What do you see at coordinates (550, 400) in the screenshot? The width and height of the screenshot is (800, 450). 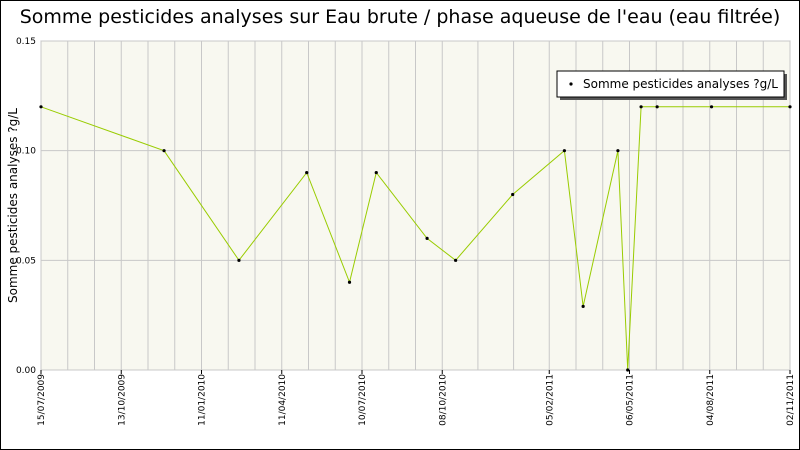 I see `x-tick-label: 05/02/2011` at bounding box center [550, 400].